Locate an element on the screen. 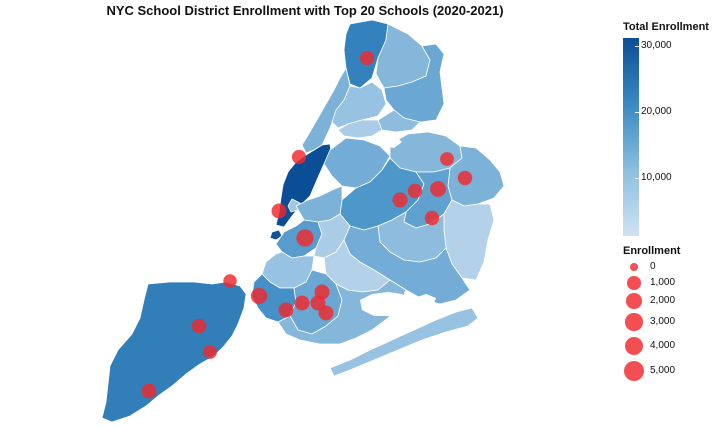 Image resolution: width=714 pixels, height=428 pixels. district-bronx-south is located at coordinates (360, 129).